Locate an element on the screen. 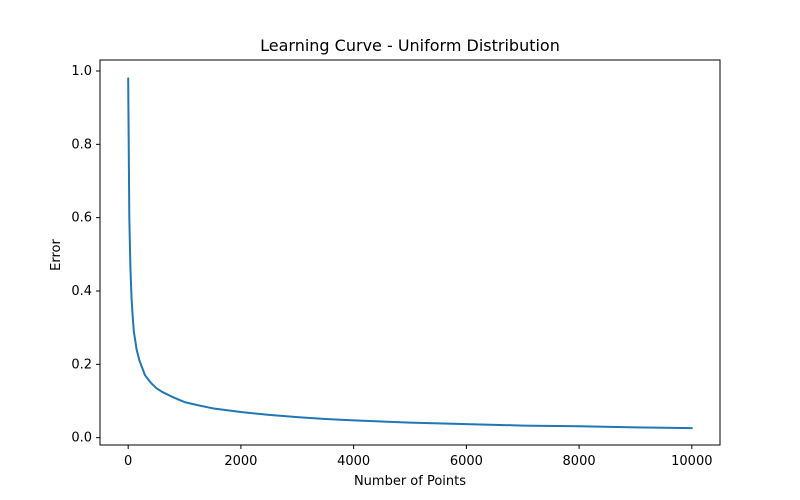 The height and width of the screenshot is (500, 800). y-axis-ticks: 0.0 0.2 0.4 0.6 0.8 1.0 is located at coordinates (85, 255).